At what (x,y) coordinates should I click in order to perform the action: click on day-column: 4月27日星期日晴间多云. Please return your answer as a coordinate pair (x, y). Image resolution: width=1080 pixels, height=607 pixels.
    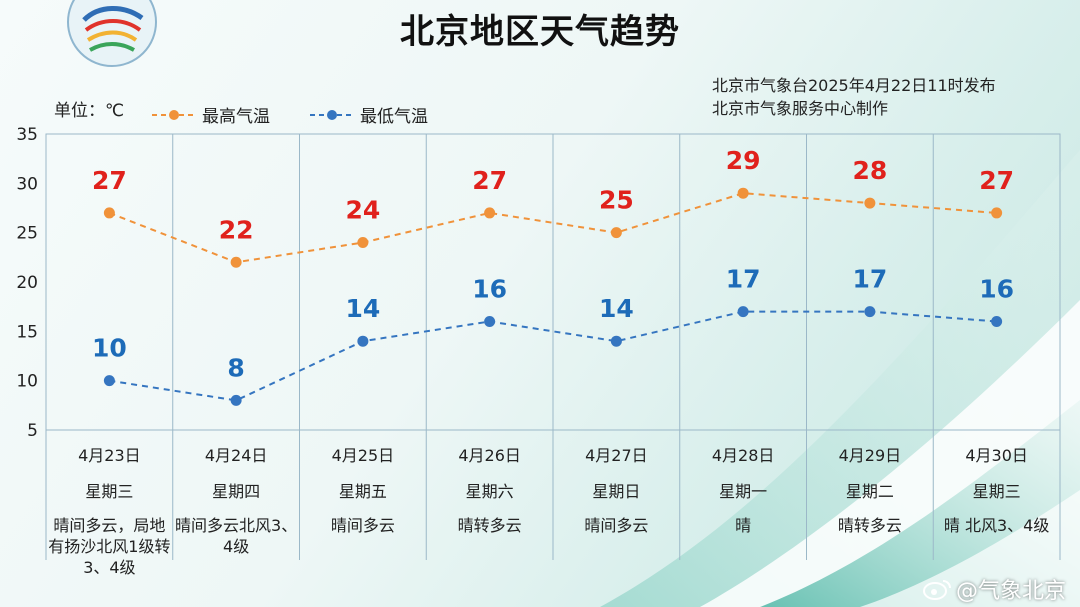
    Looking at the image, I should click on (616, 487).